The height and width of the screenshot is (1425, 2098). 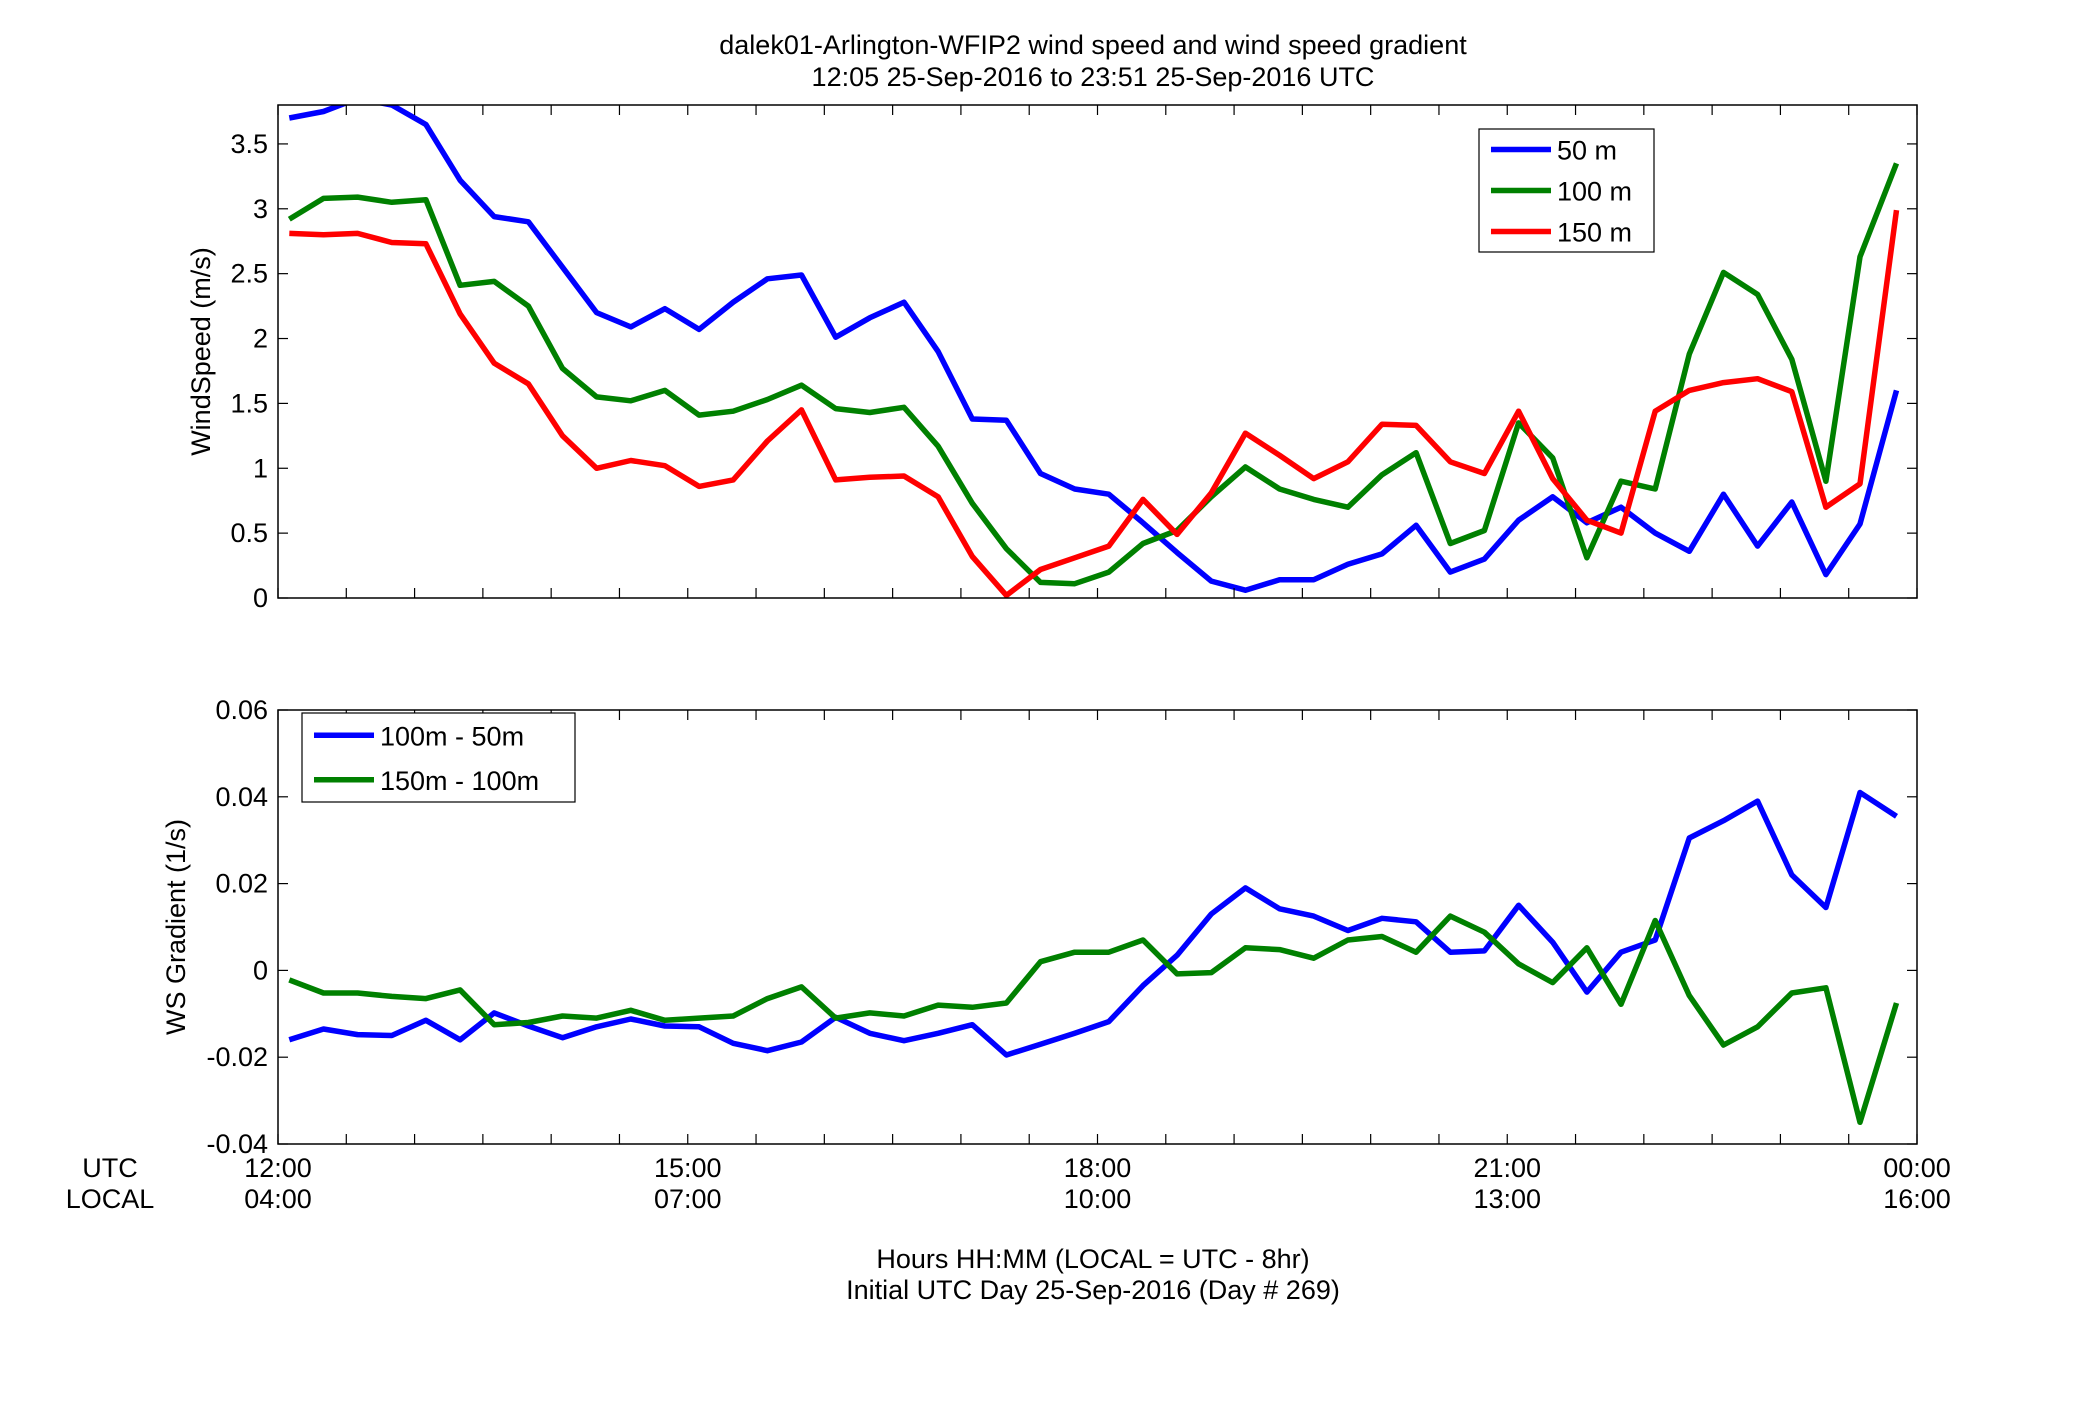 What do you see at coordinates (1917, 1168) in the screenshot?
I see `x-tick-label-utc: 00:00` at bounding box center [1917, 1168].